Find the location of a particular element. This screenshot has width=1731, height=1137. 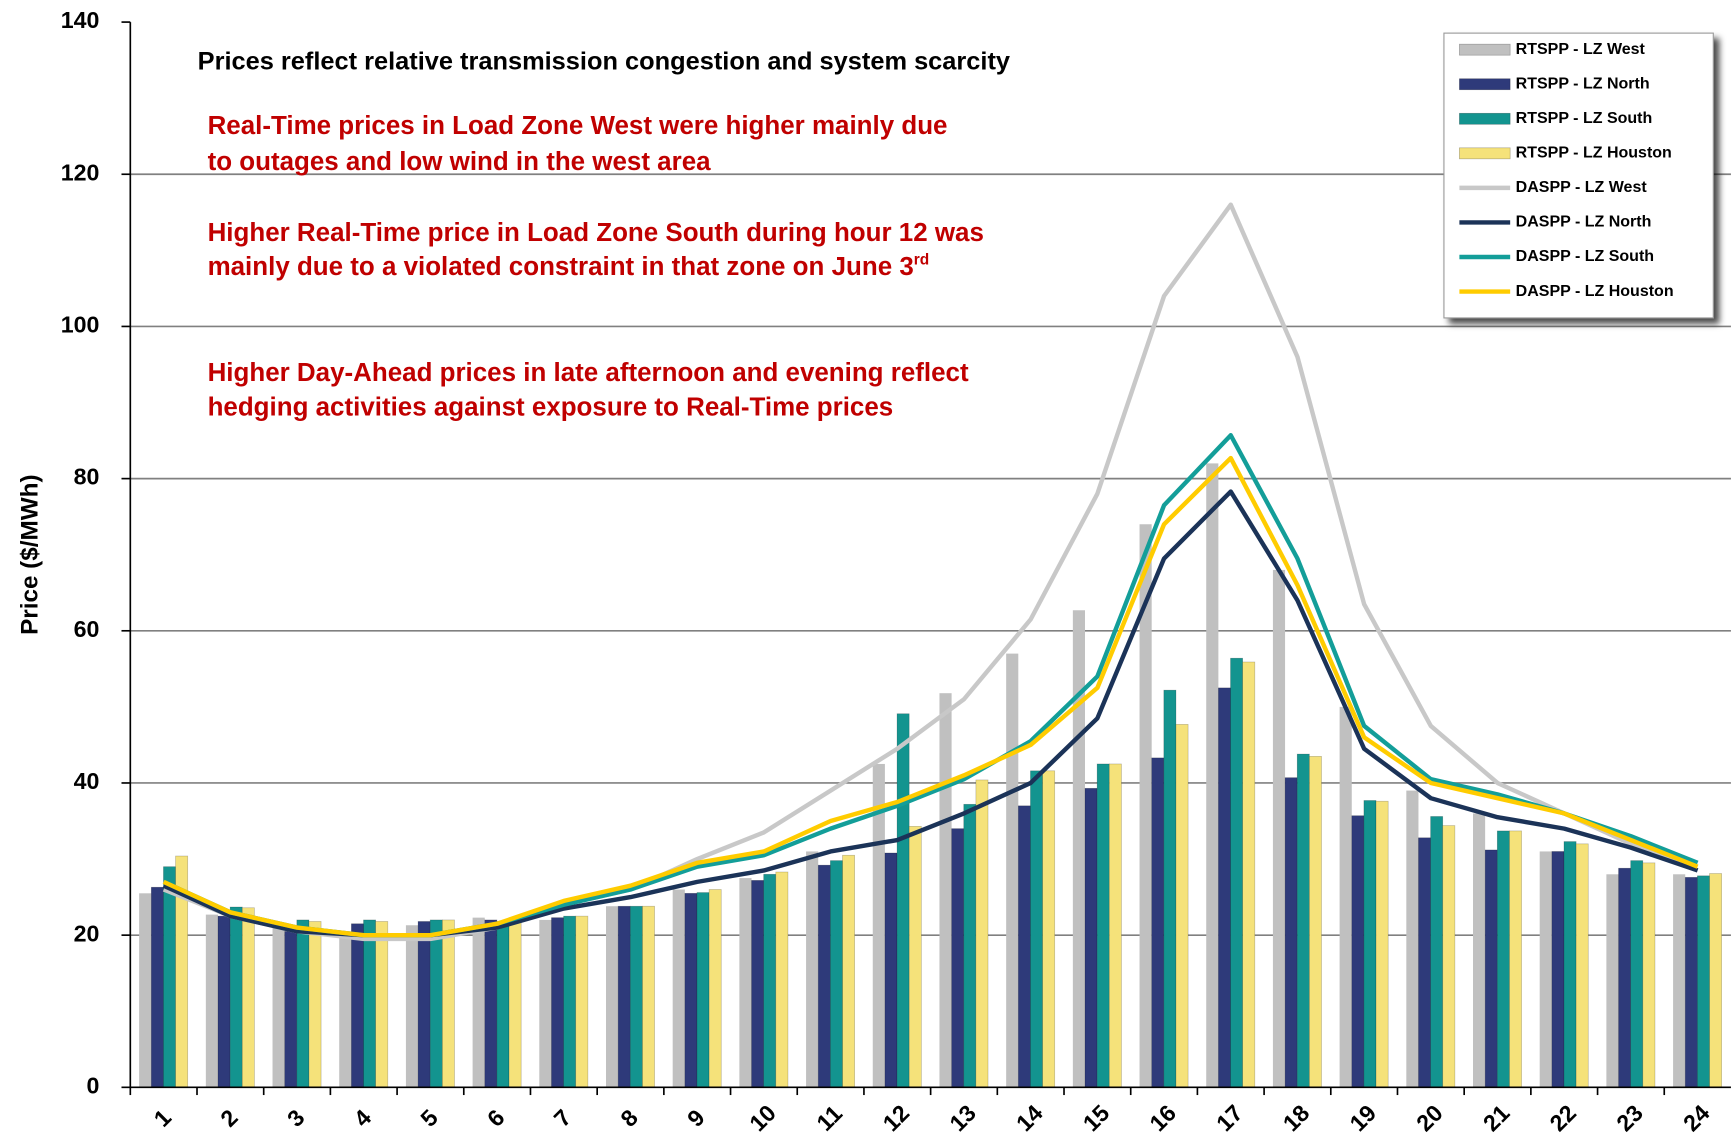

y-tick-label: 60 is located at coordinates (87, 629).